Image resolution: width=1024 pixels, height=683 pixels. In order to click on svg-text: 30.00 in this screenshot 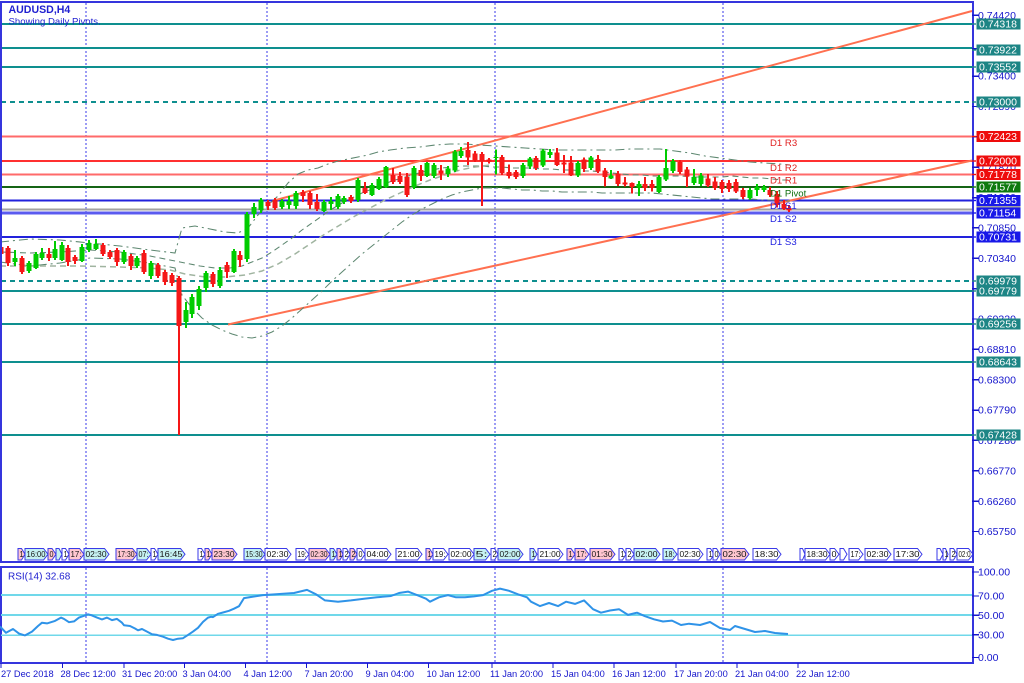, I will do `click(991, 635)`.